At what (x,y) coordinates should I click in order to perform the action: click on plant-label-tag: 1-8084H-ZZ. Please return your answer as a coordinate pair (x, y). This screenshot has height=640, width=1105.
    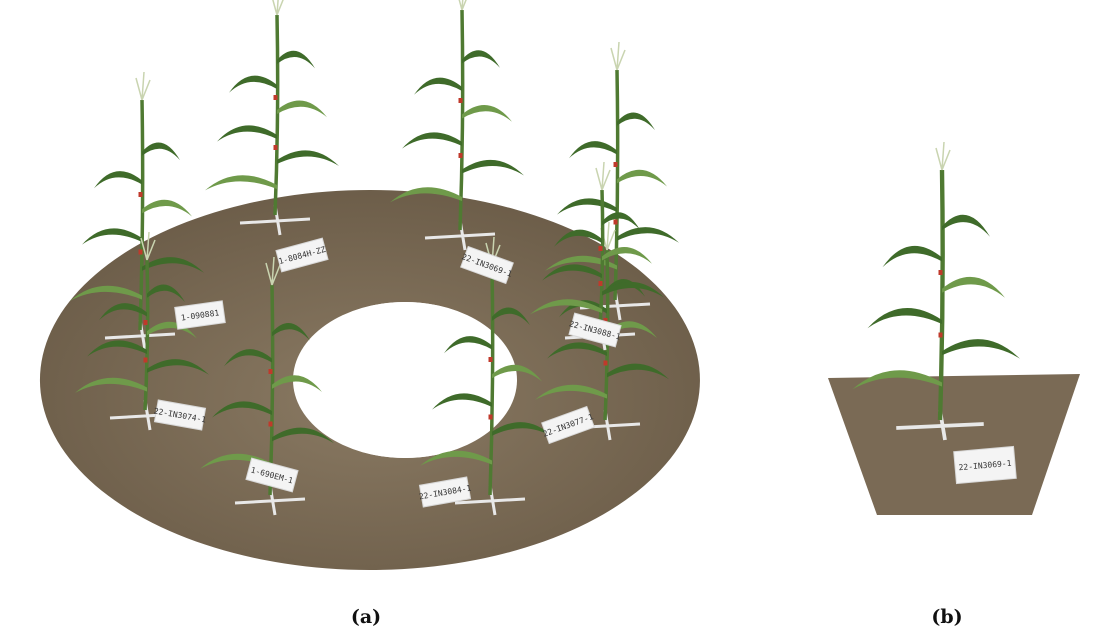
    Looking at the image, I should click on (302, 255).